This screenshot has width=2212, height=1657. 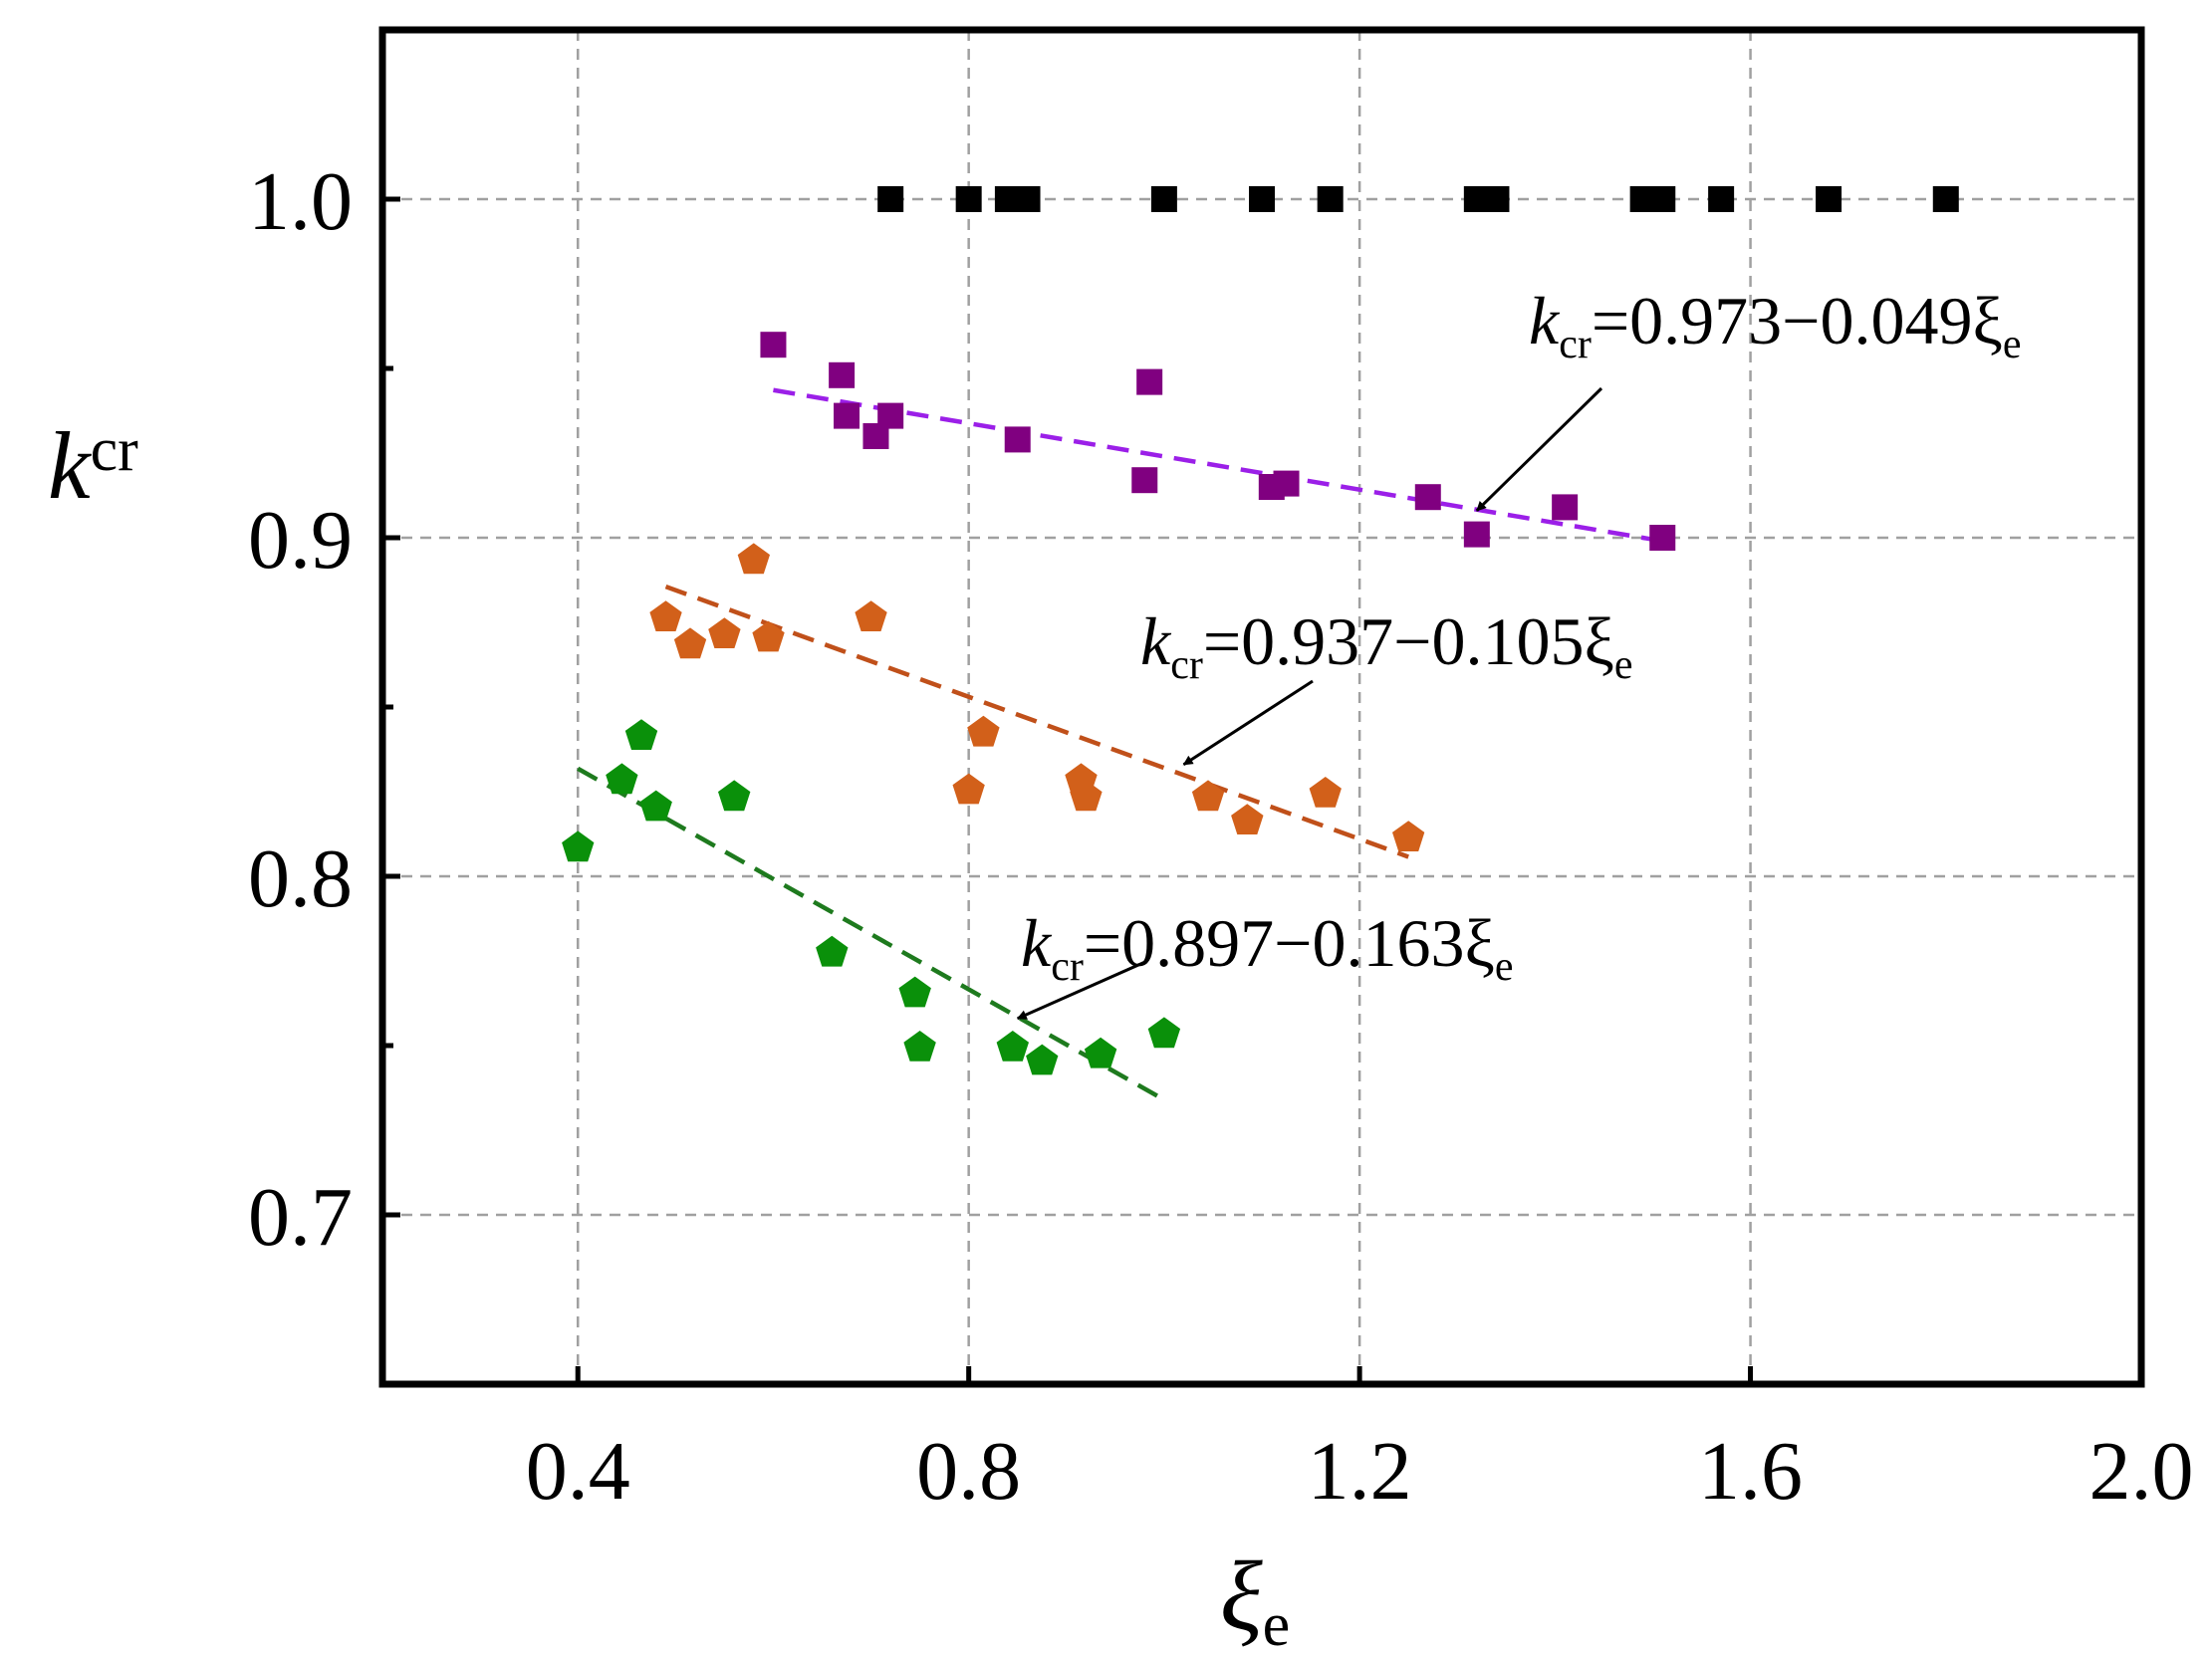 I want to click on fit-line-green, so click(x=871, y=934).